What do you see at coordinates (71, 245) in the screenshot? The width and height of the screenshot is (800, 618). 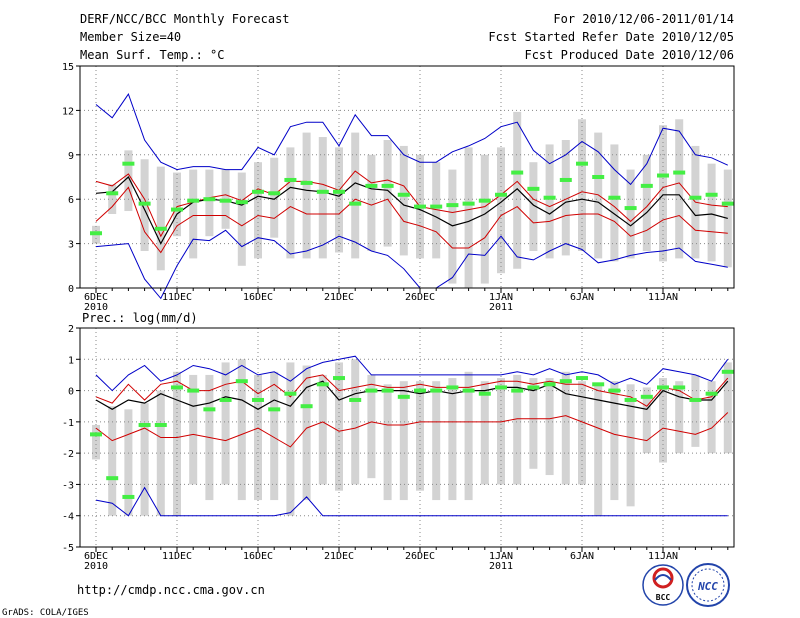 I see `y-tick-label-4: 3` at bounding box center [71, 245].